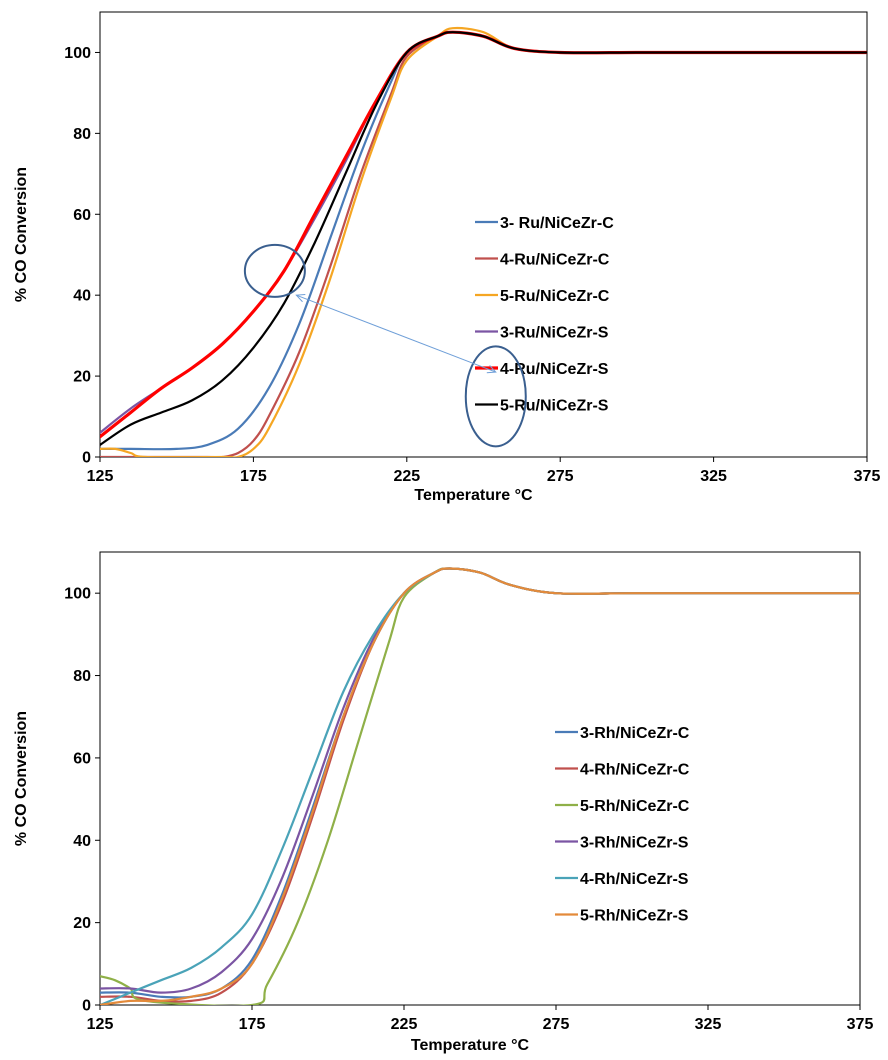 This screenshot has height=1060, width=888. I want to click on ru-legend-label: 5-Ru/NiCeZr-C, so click(555, 296).